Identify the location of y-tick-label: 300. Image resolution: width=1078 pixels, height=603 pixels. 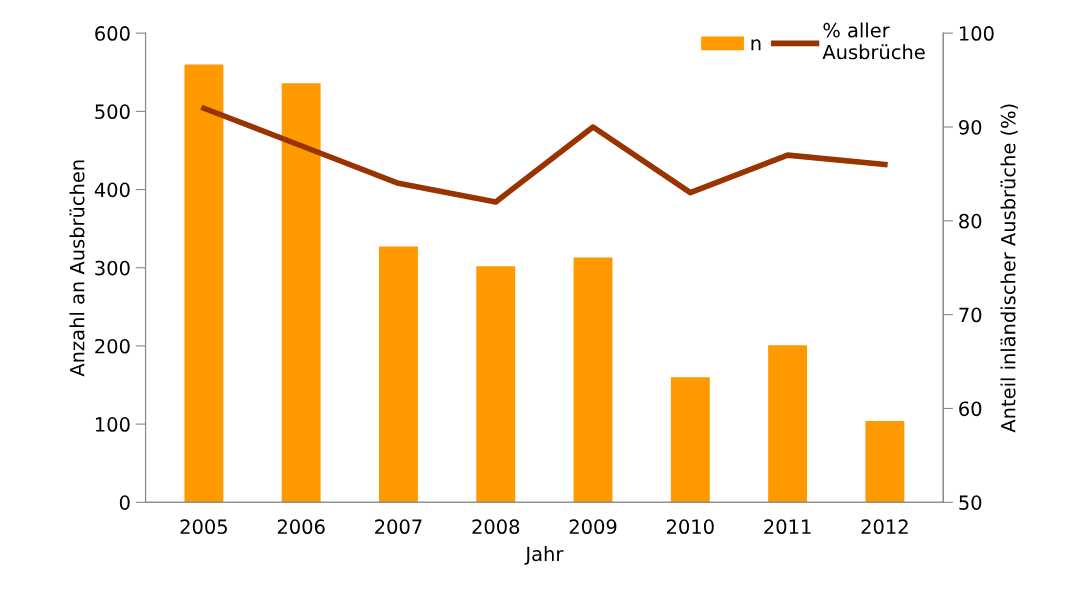
(112, 268).